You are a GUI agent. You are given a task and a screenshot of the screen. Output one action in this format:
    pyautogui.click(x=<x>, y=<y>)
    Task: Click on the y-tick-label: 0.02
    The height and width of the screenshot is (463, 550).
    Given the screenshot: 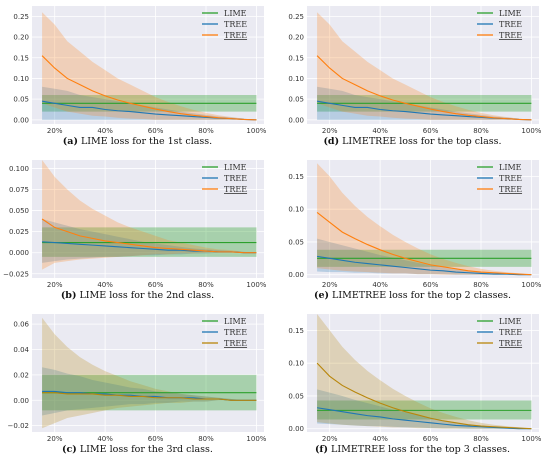 What is the action you would take?
    pyautogui.click(x=21, y=375)
    